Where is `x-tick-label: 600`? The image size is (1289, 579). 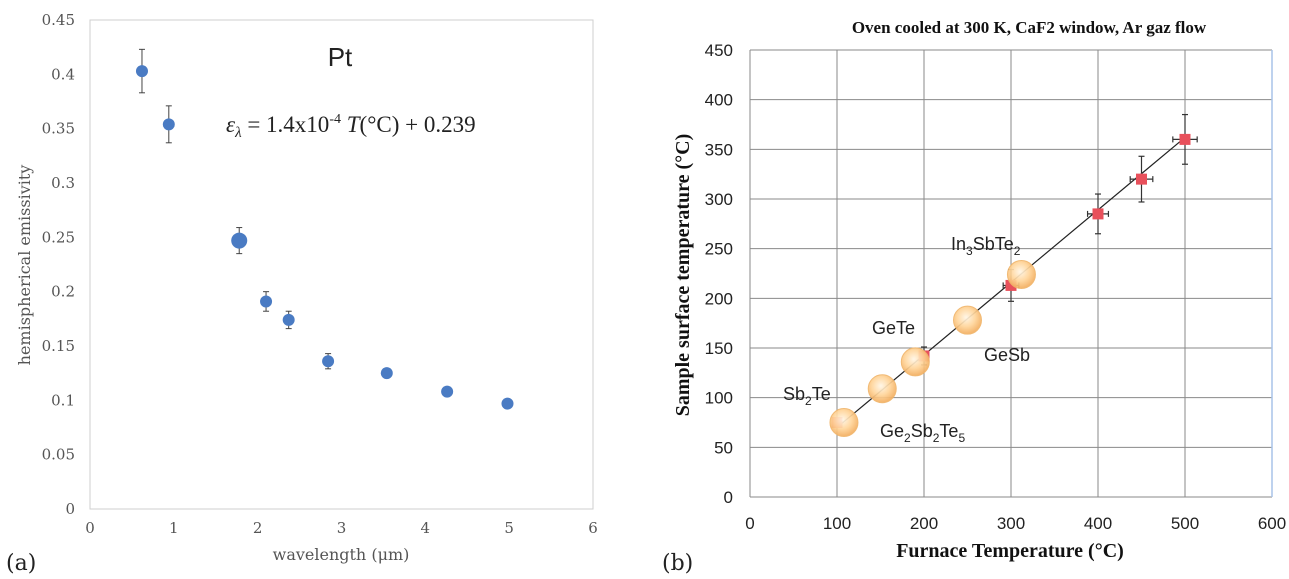 x-tick-label: 600 is located at coordinates (1272, 523).